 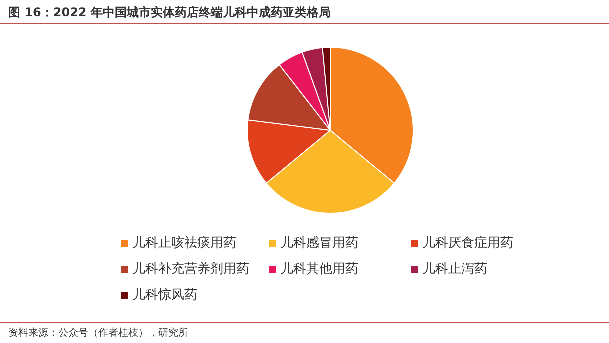 I want to click on chart-title: 图 16：2022 年中国城市实体药店终端儿科中成药亚类格局, so click(x=169, y=13).